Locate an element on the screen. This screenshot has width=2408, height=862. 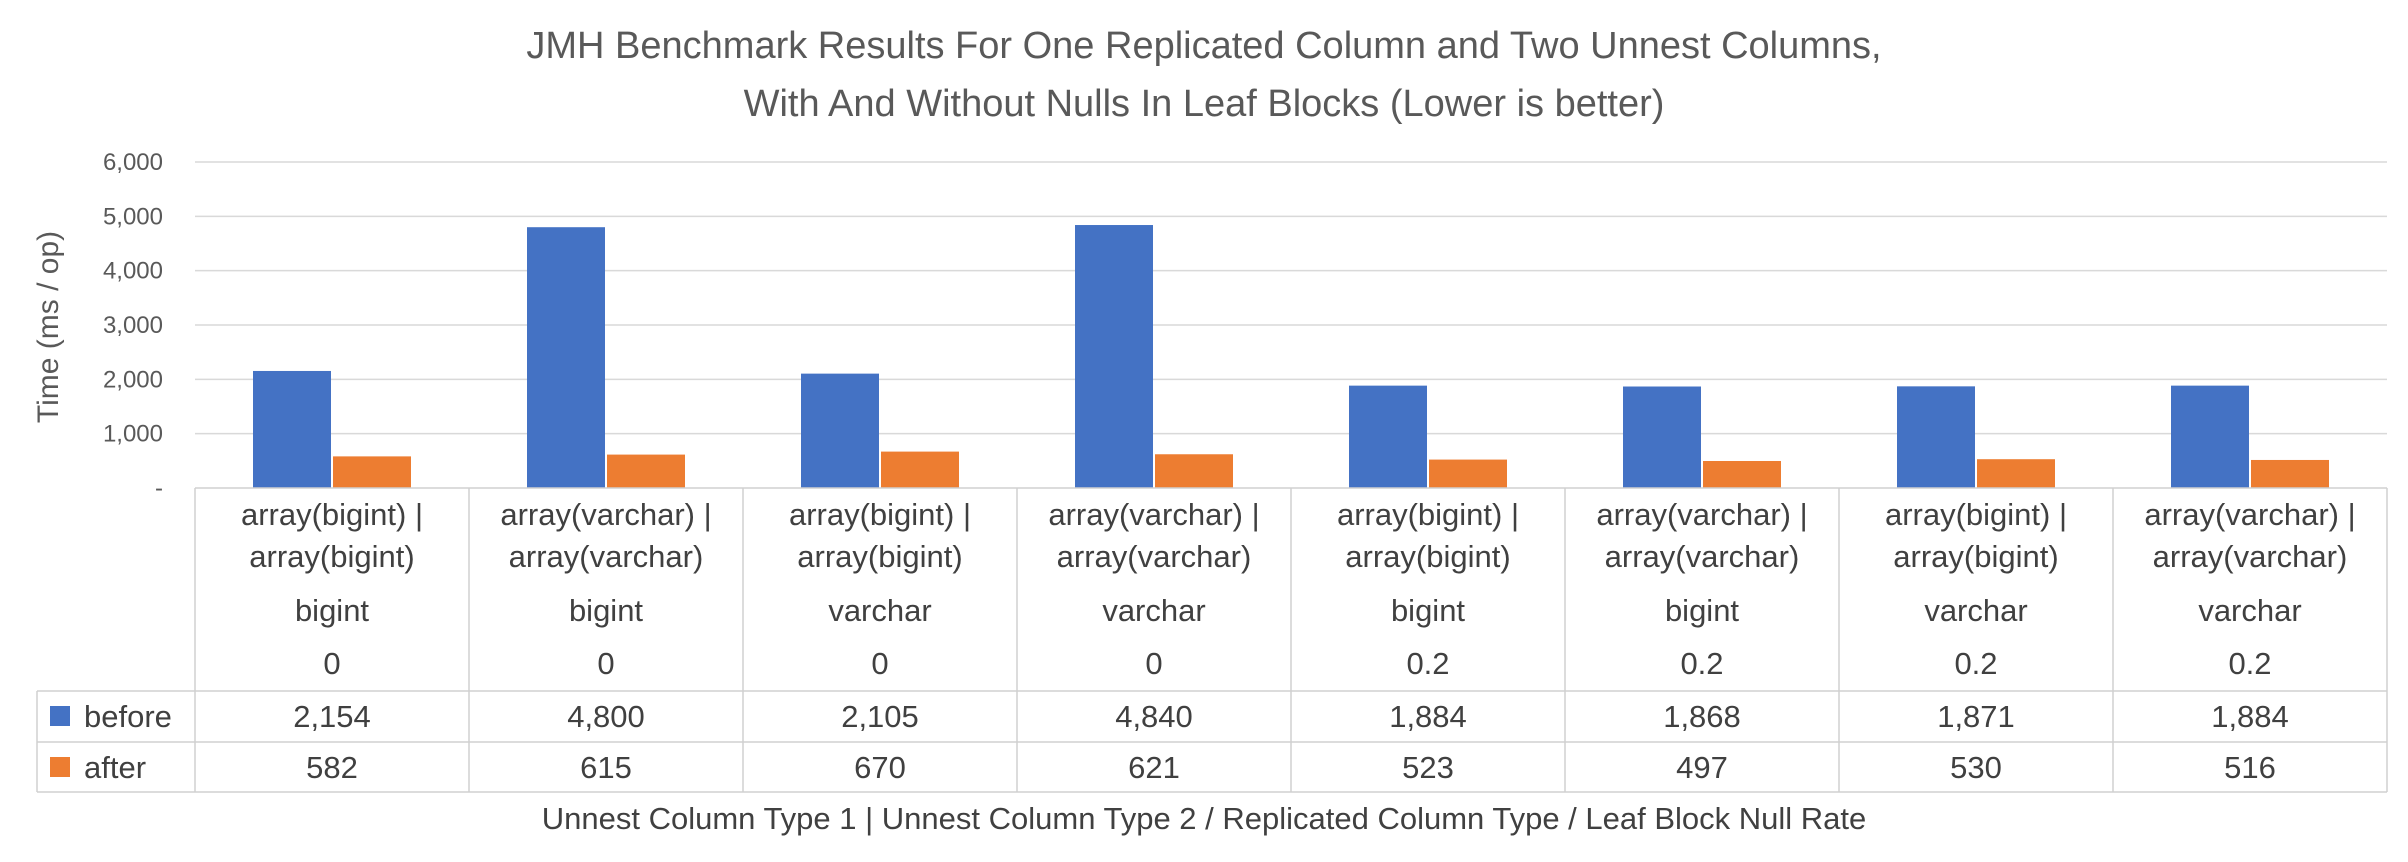
data-label-after: 530 is located at coordinates (1976, 767).